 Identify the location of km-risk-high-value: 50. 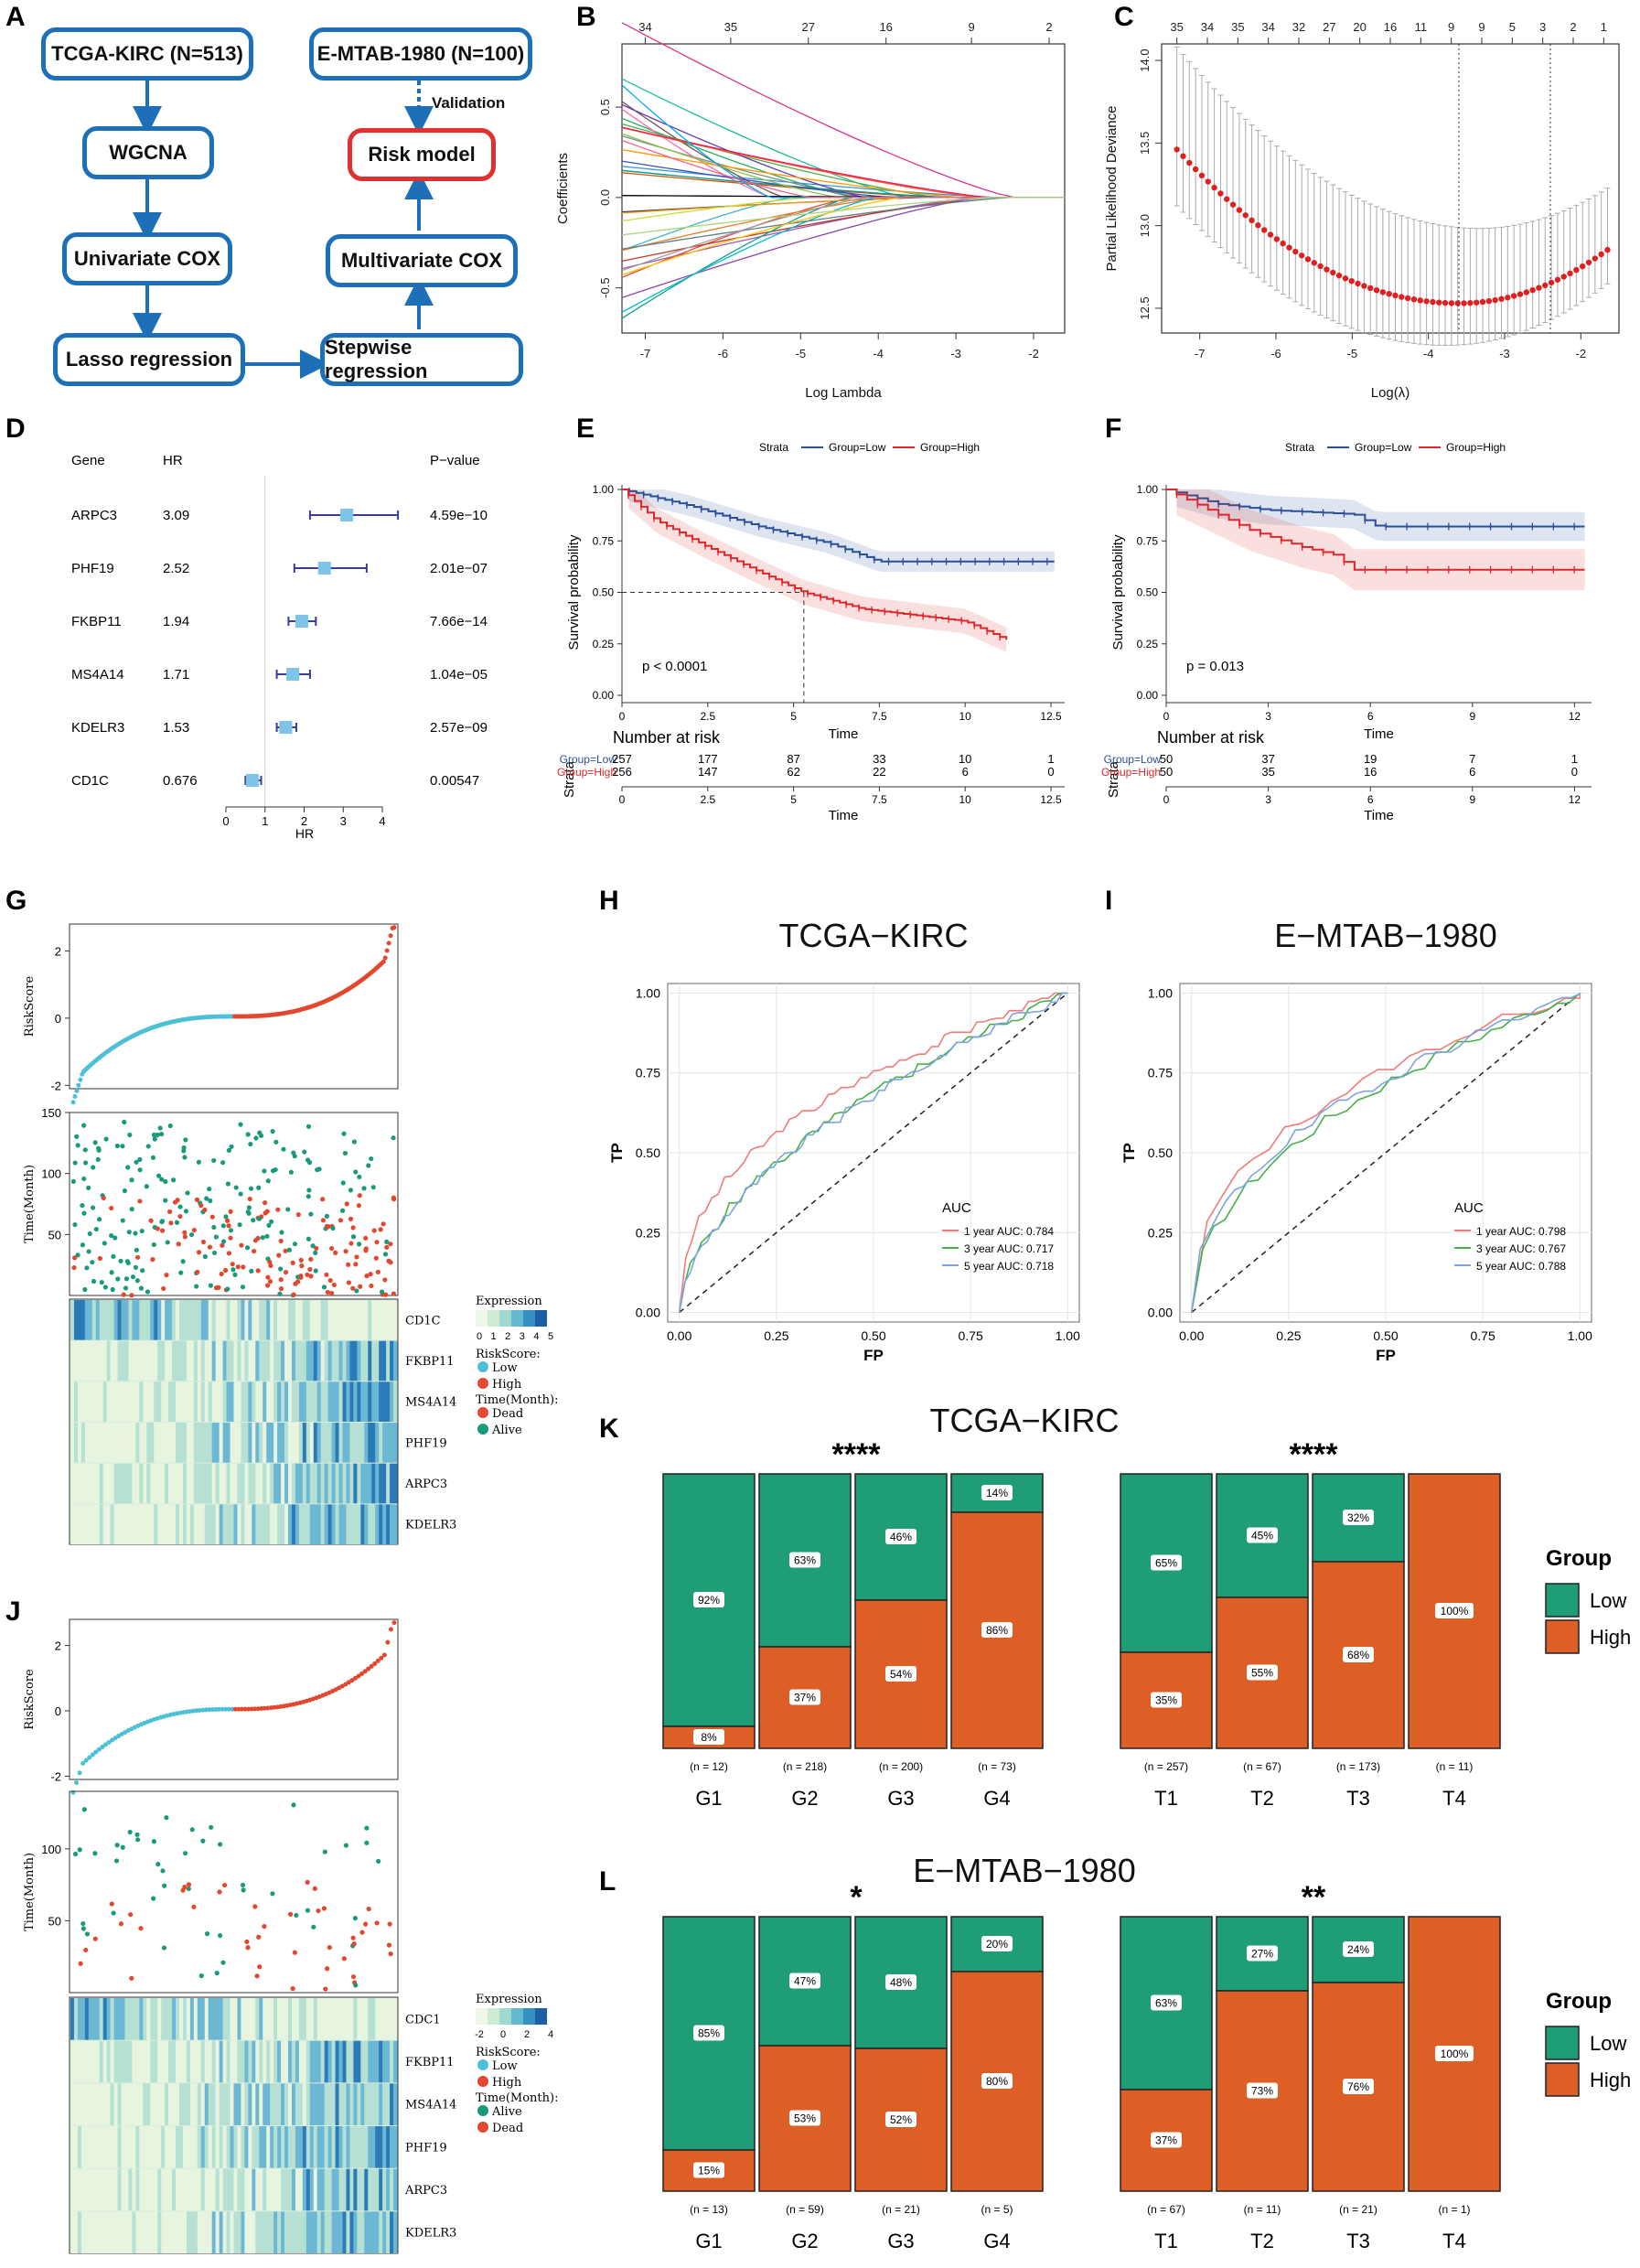
(1166, 772).